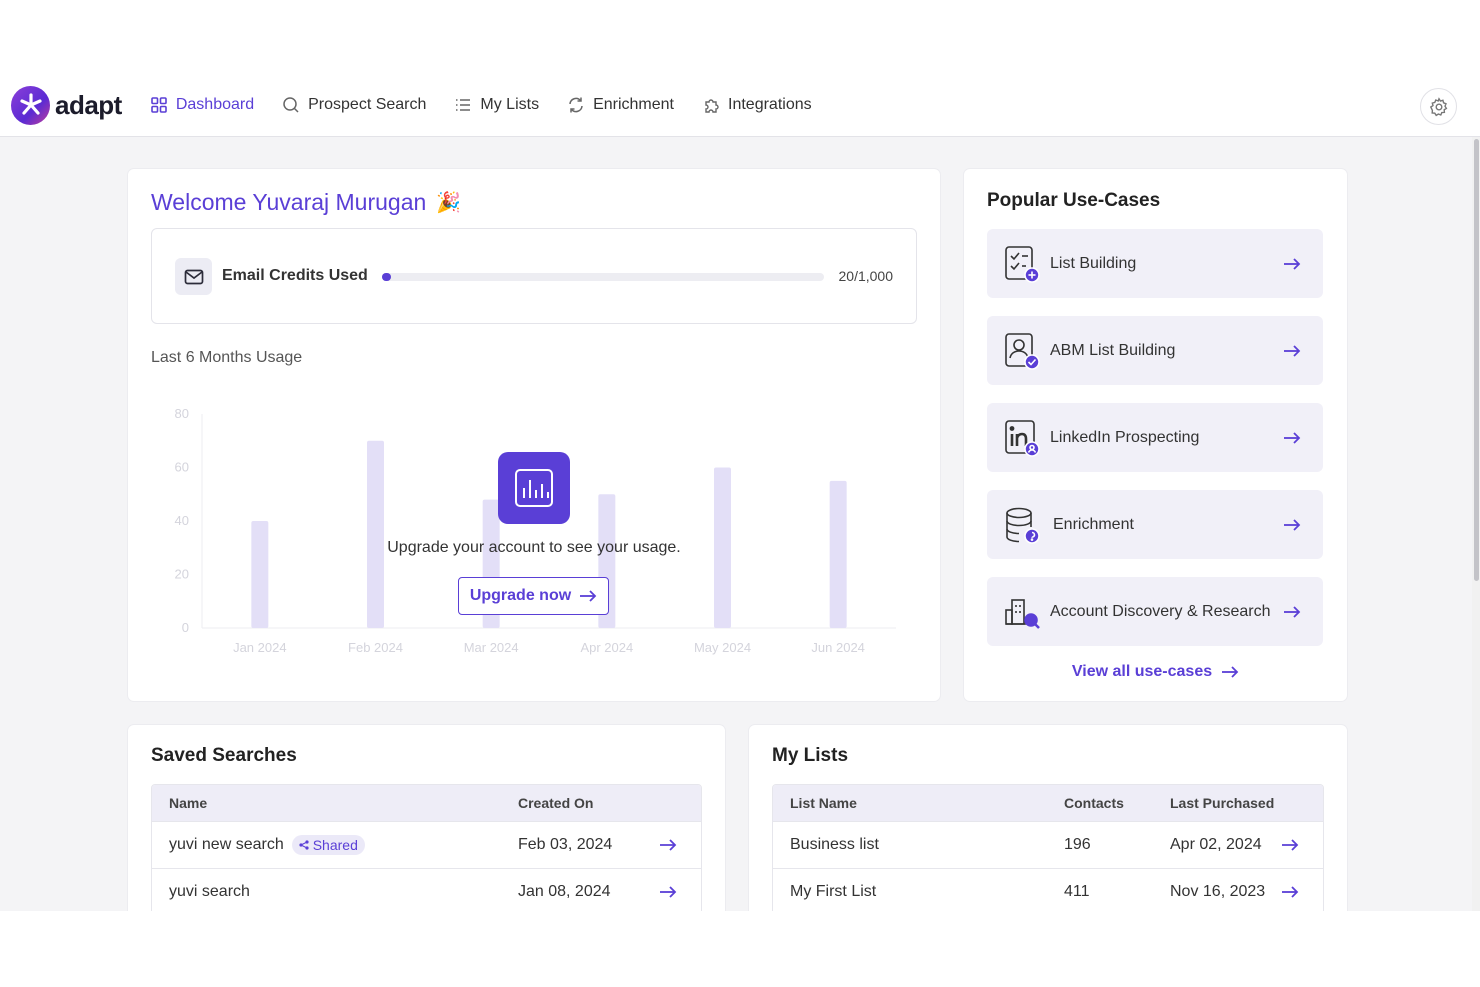 The width and height of the screenshot is (1480, 987). I want to click on nav-enrichment: Enrichment, so click(620, 105).